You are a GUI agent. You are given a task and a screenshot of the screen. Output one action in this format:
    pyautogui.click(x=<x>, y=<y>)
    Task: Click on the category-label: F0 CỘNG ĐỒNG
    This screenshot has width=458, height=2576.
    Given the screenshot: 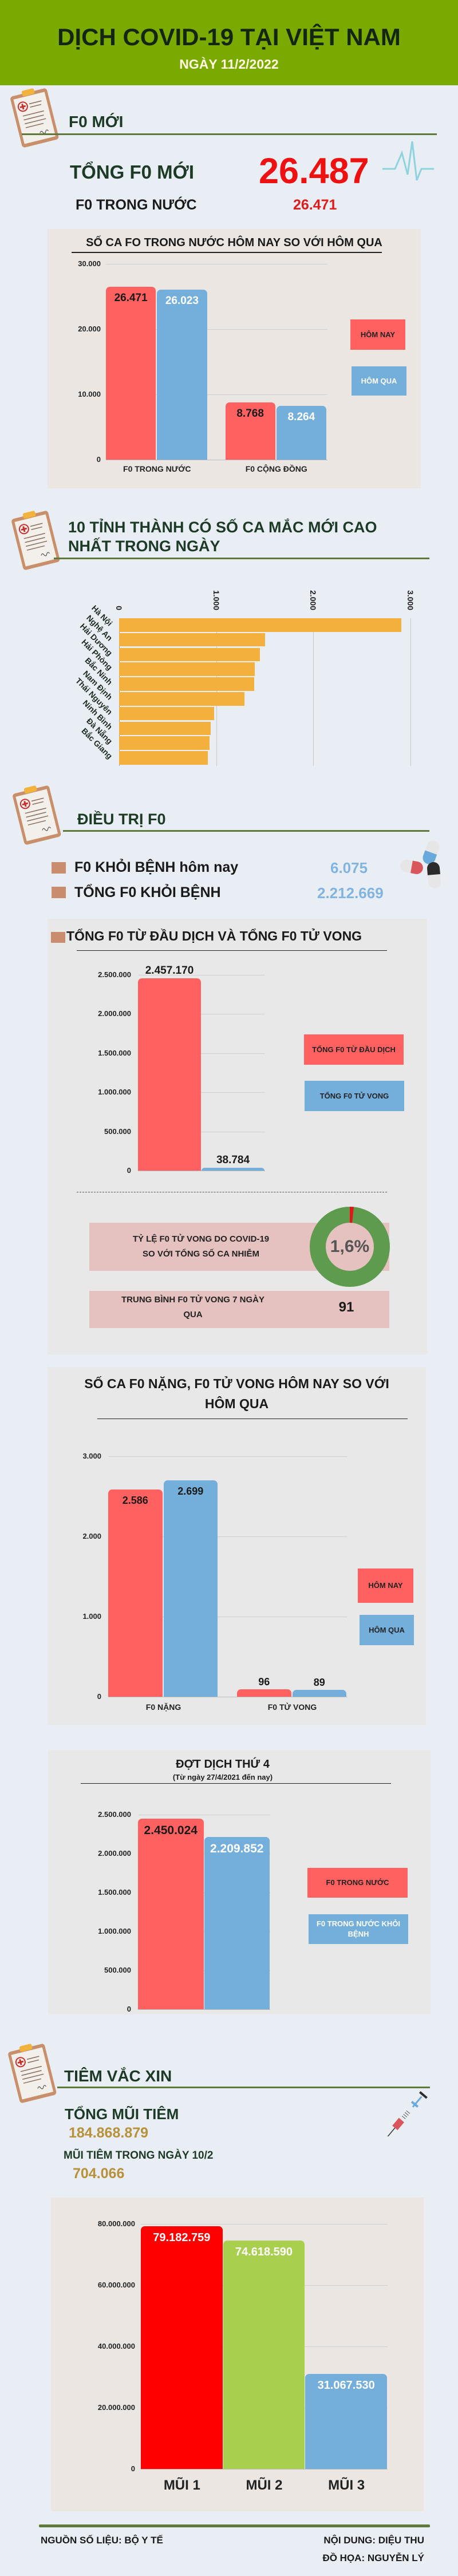 What is the action you would take?
    pyautogui.click(x=276, y=468)
    